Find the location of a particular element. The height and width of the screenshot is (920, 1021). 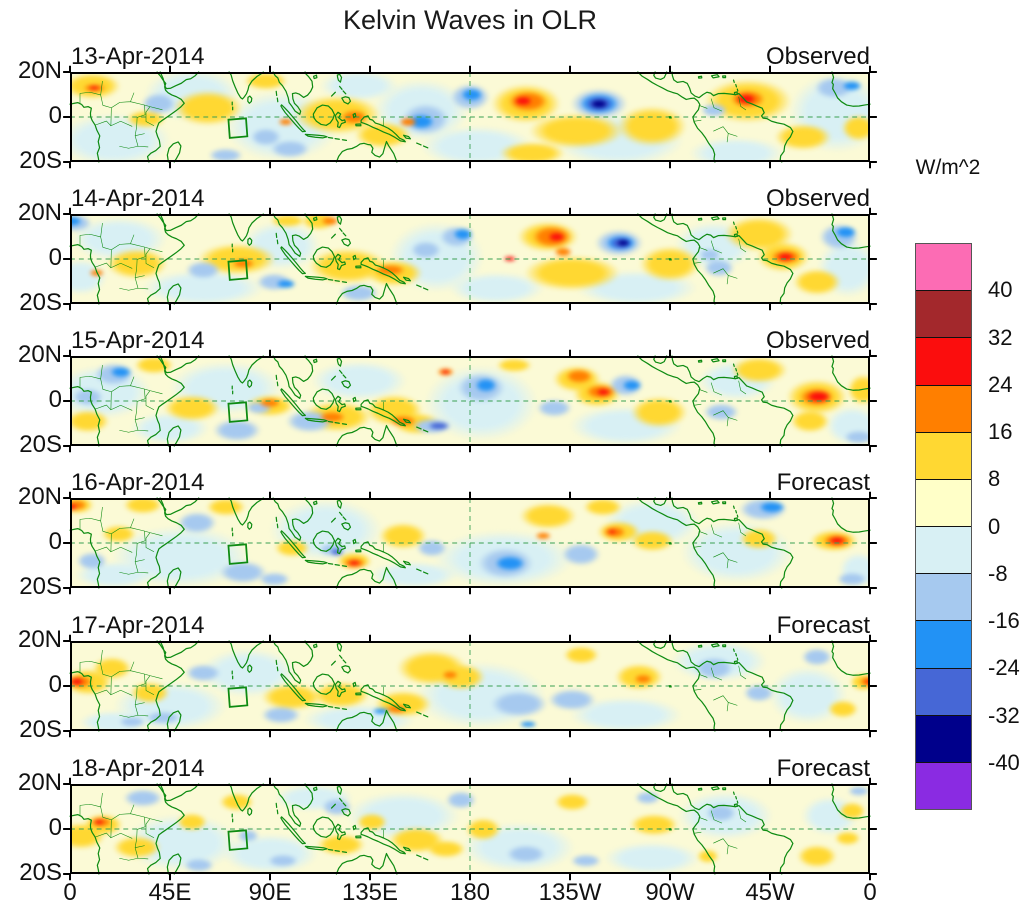

map-panel-18-apr: 18-Apr-2014 Forecast 20N 0 20S is located at coordinates (448, 820).